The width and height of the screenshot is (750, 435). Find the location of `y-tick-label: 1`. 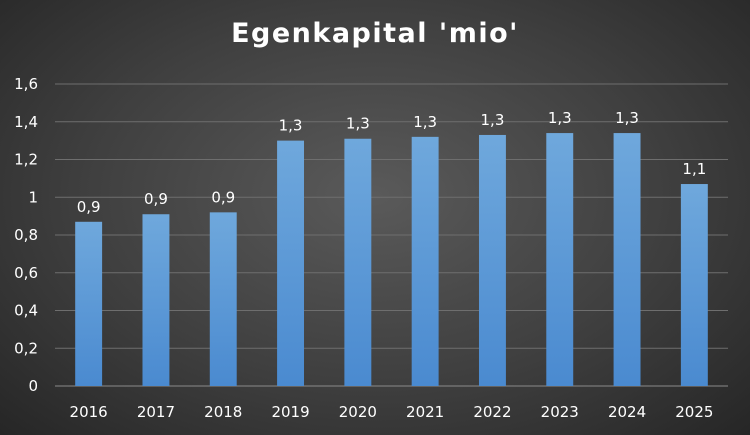

y-tick-label: 1 is located at coordinates (33, 197).